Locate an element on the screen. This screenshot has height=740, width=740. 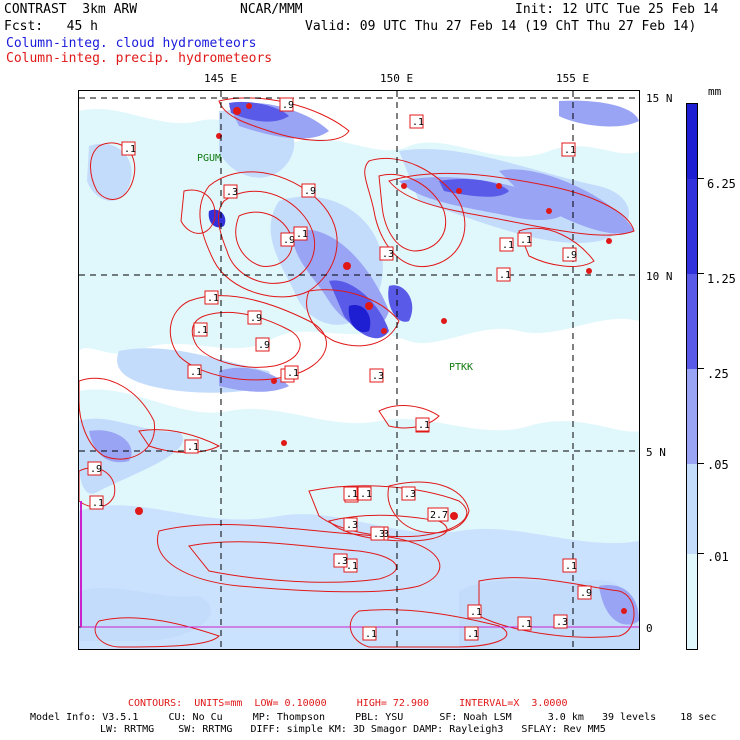
colorbar-label: .05 is located at coordinates (718, 465).